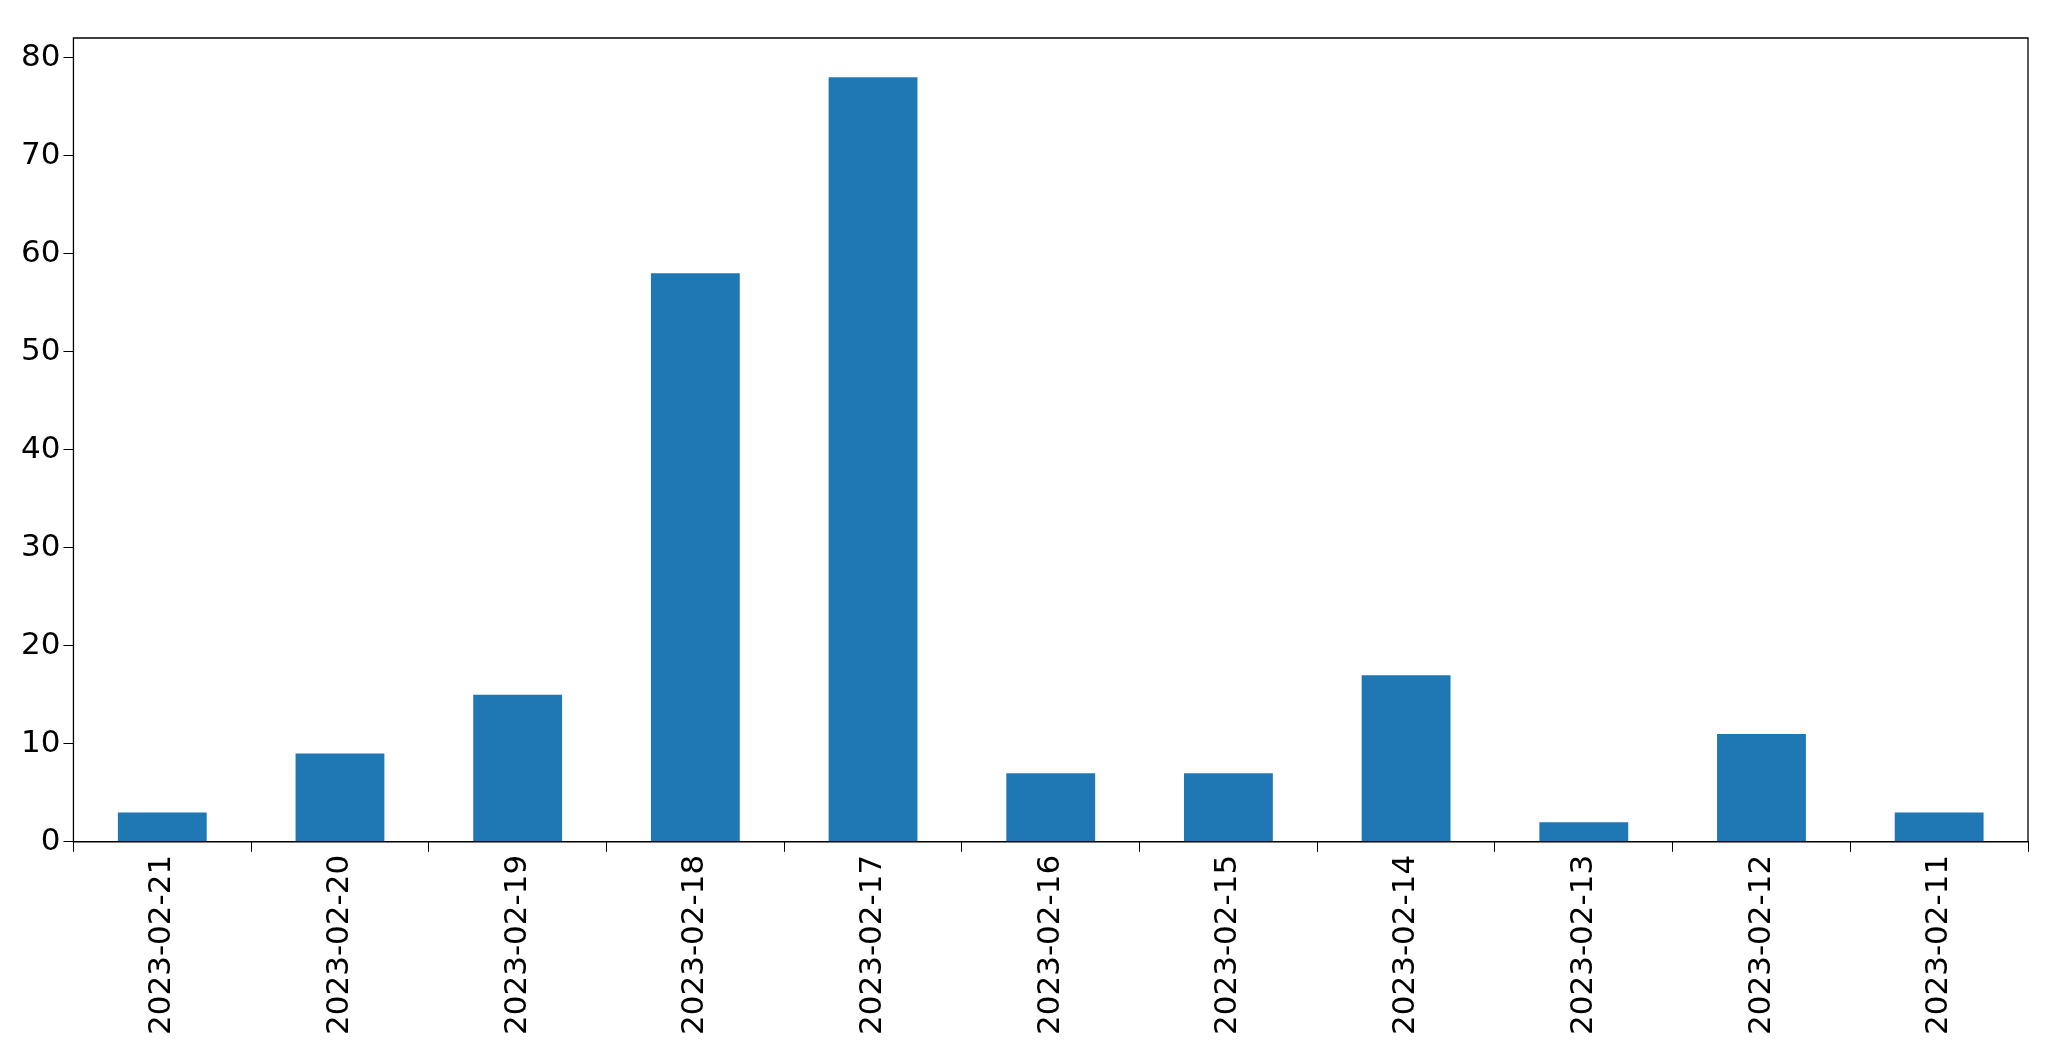 The height and width of the screenshot is (1061, 2071). I want to click on x-tick-label: 2023-02-13, so click(1580, 945).